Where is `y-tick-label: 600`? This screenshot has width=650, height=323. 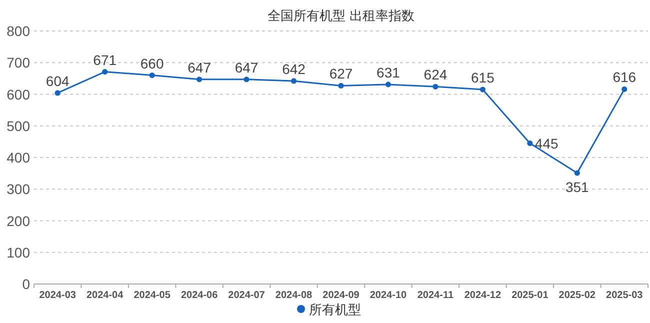
y-tick-label: 600 is located at coordinates (18, 94).